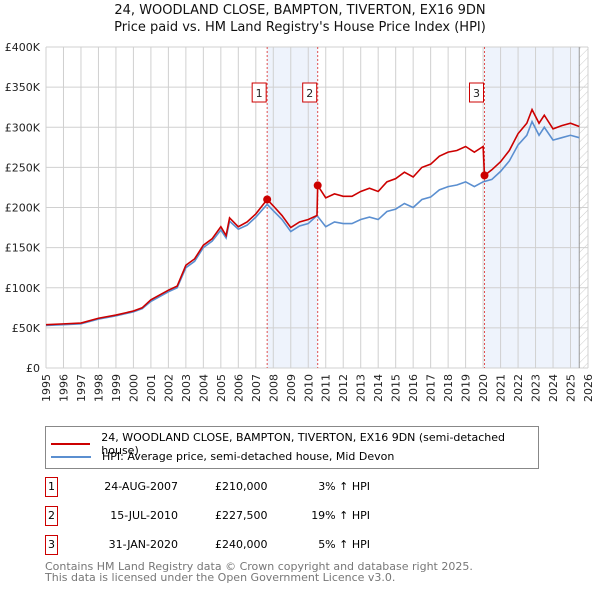 The height and width of the screenshot is (590, 600). Describe the element at coordinates (413, 388) in the screenshot. I see `x-tick-label: 2016` at that location.